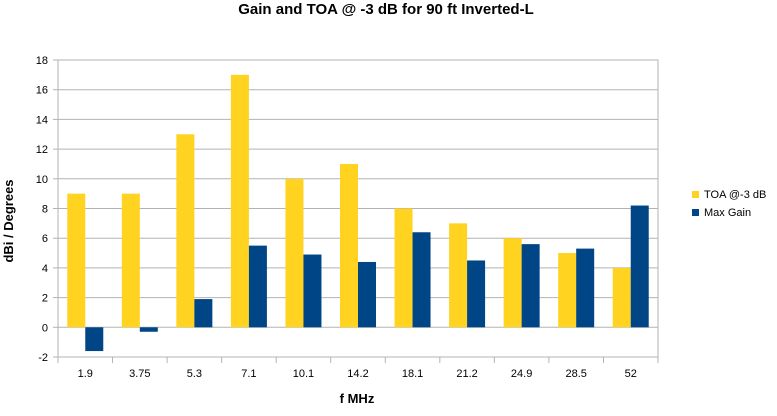 The height and width of the screenshot is (416, 777). What do you see at coordinates (631, 374) in the screenshot?
I see `x-tick-label: 52` at bounding box center [631, 374].